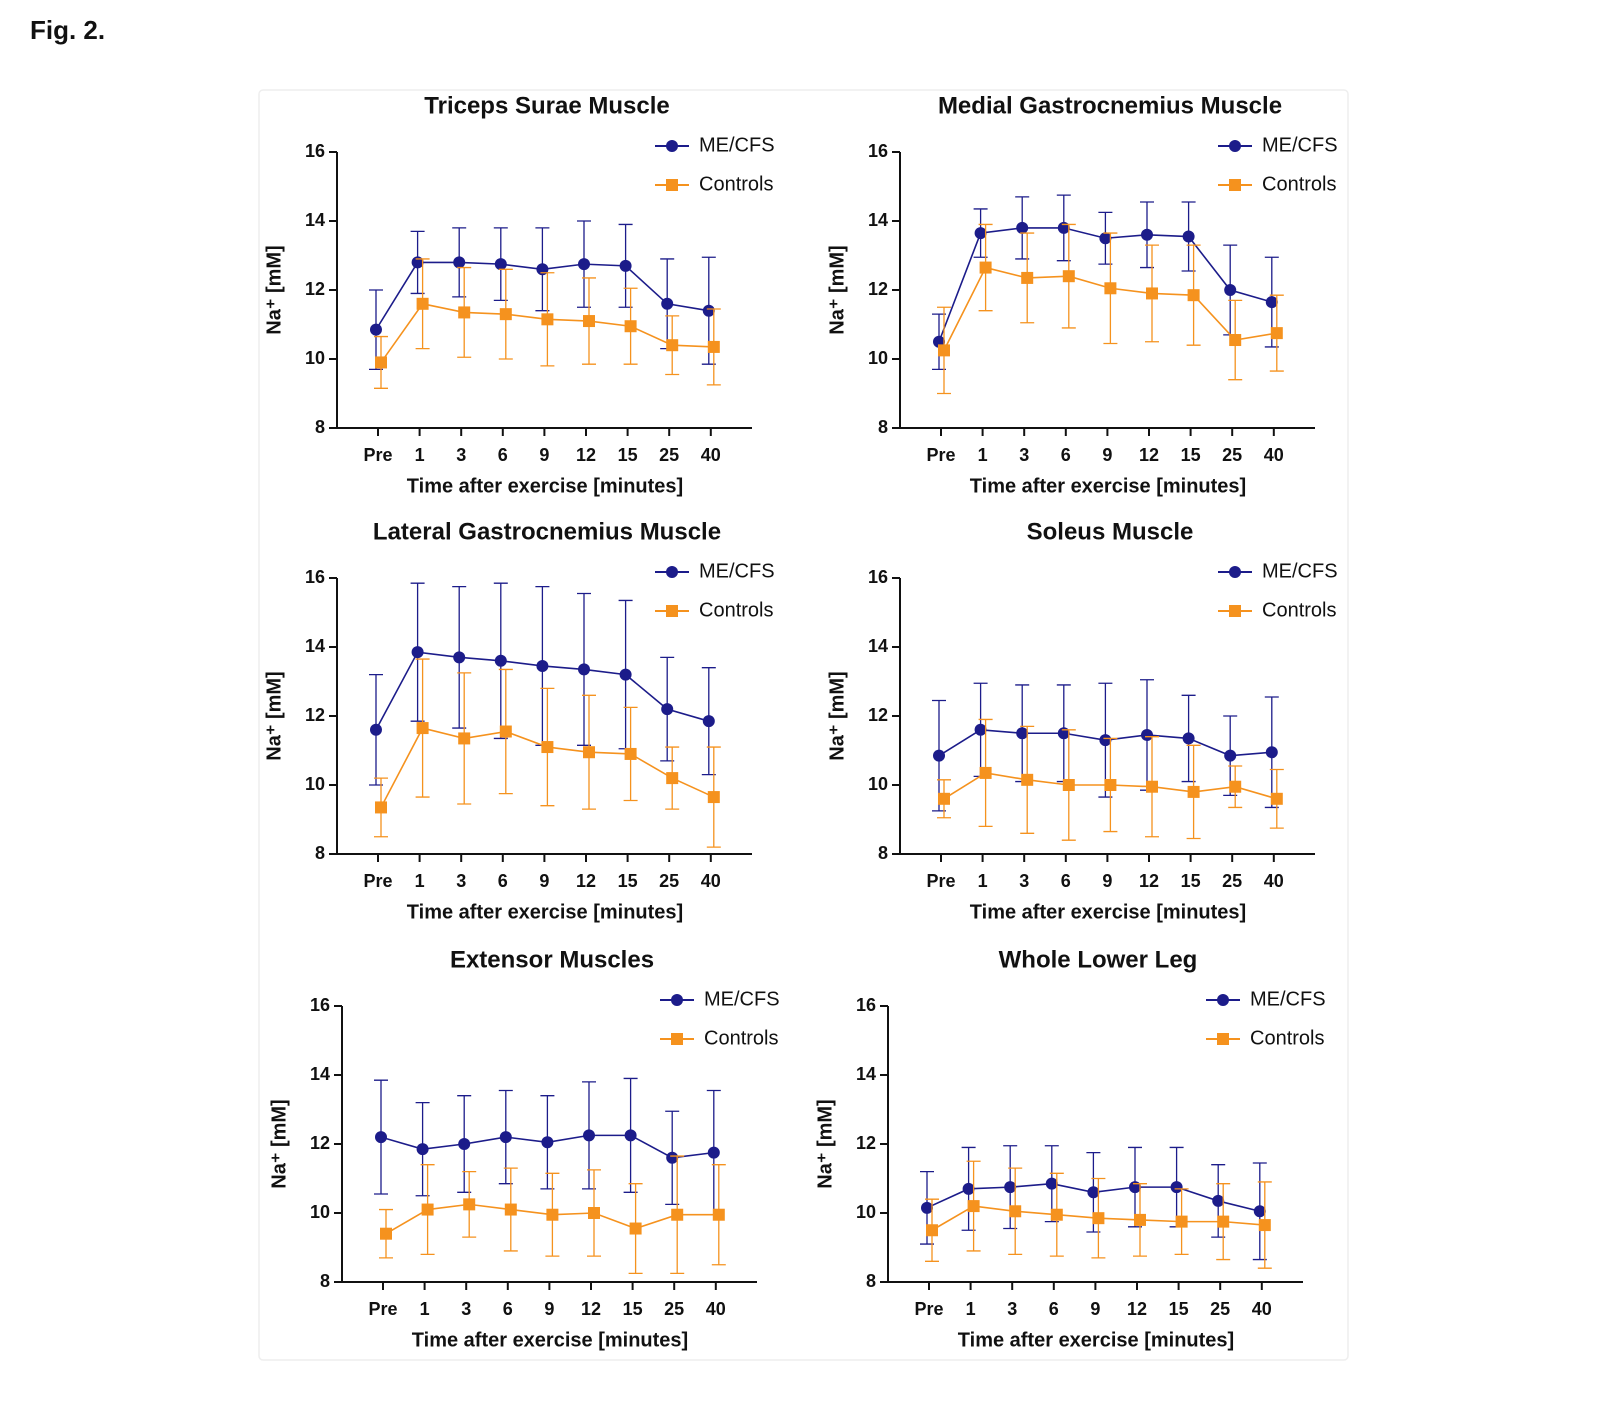 This screenshot has height=1415, width=1600. What do you see at coordinates (315, 358) in the screenshot?
I see `y-tick-label: 10` at bounding box center [315, 358].